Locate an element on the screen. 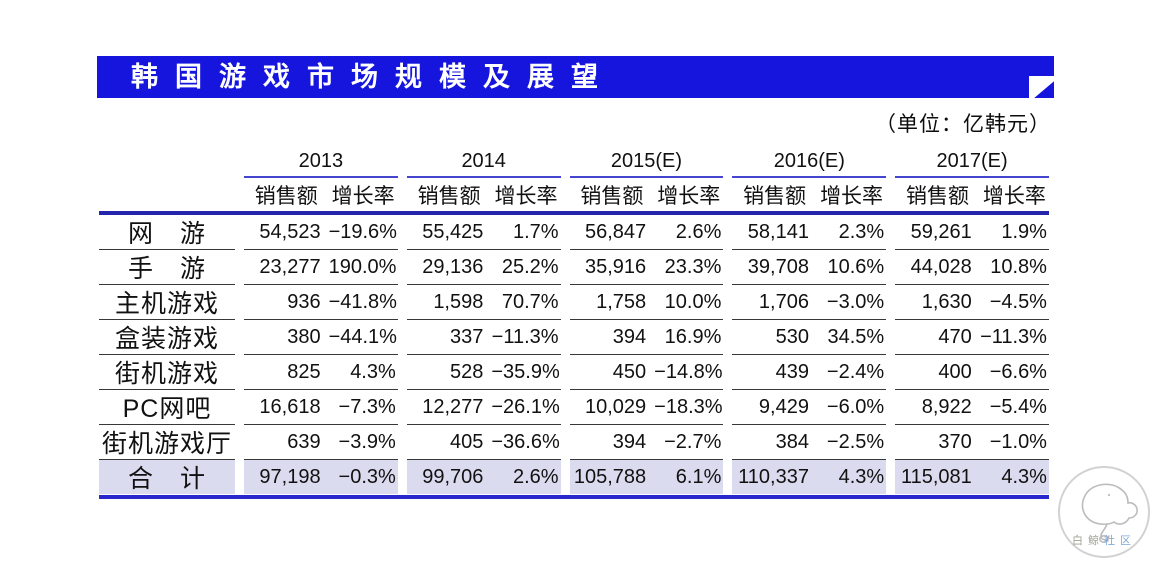  sales-value: 405 is located at coordinates (467, 441).